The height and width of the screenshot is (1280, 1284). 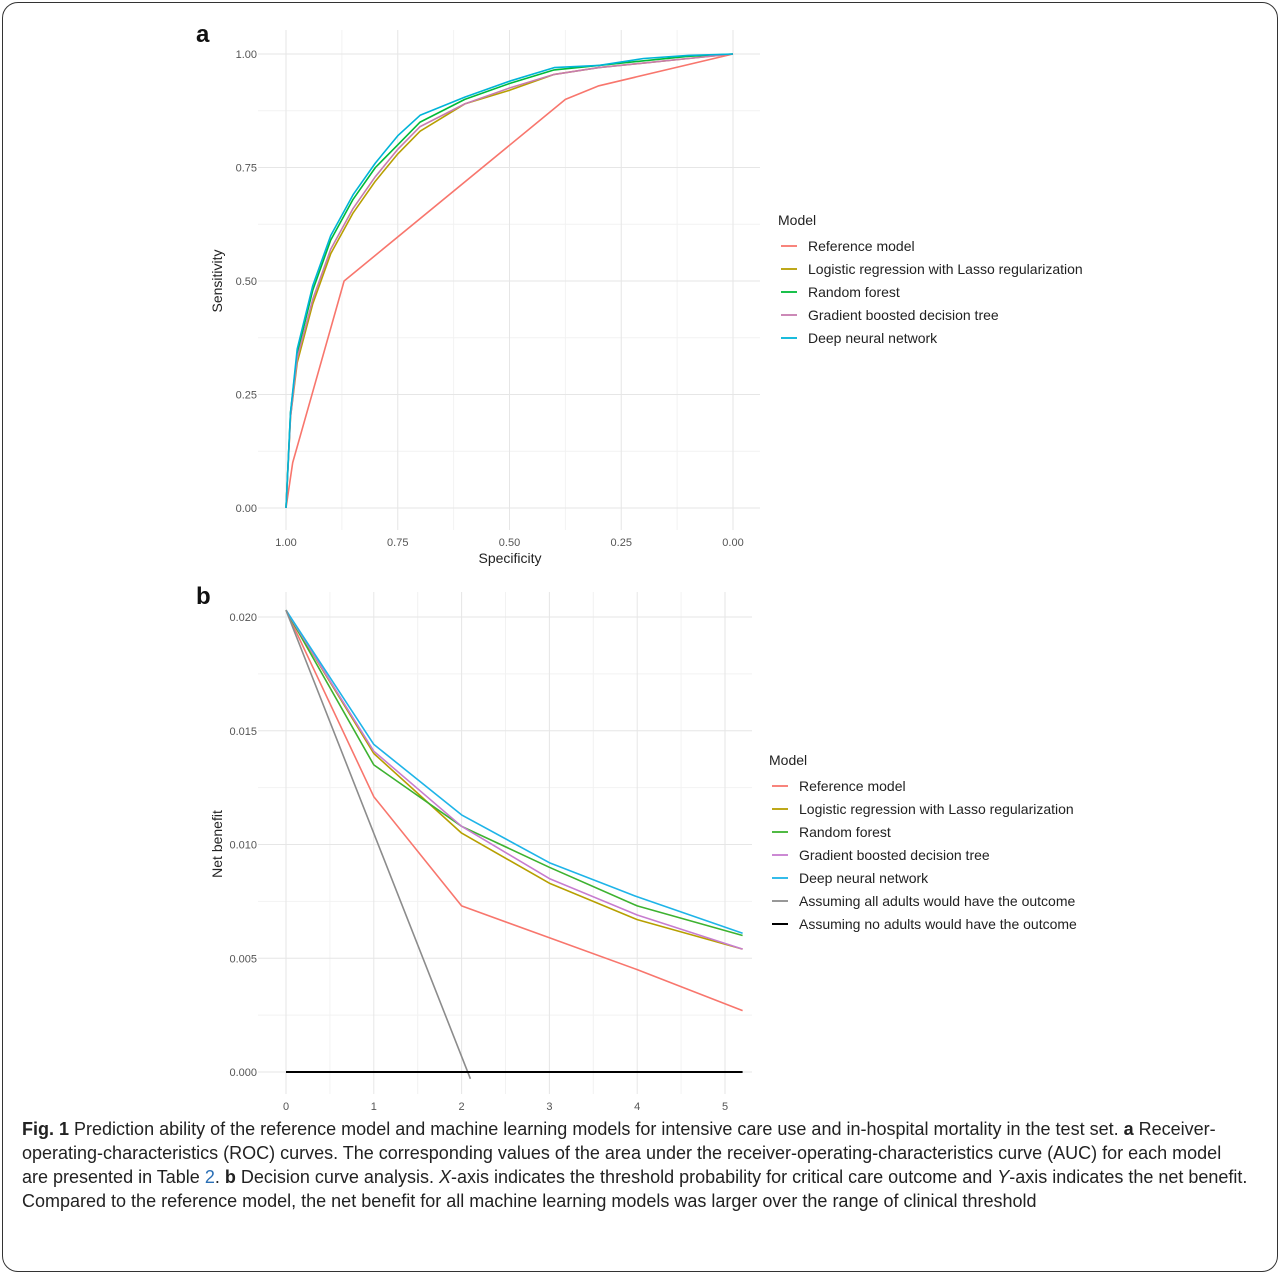 I want to click on y-tick-label: 0.00, so click(x=246, y=509).